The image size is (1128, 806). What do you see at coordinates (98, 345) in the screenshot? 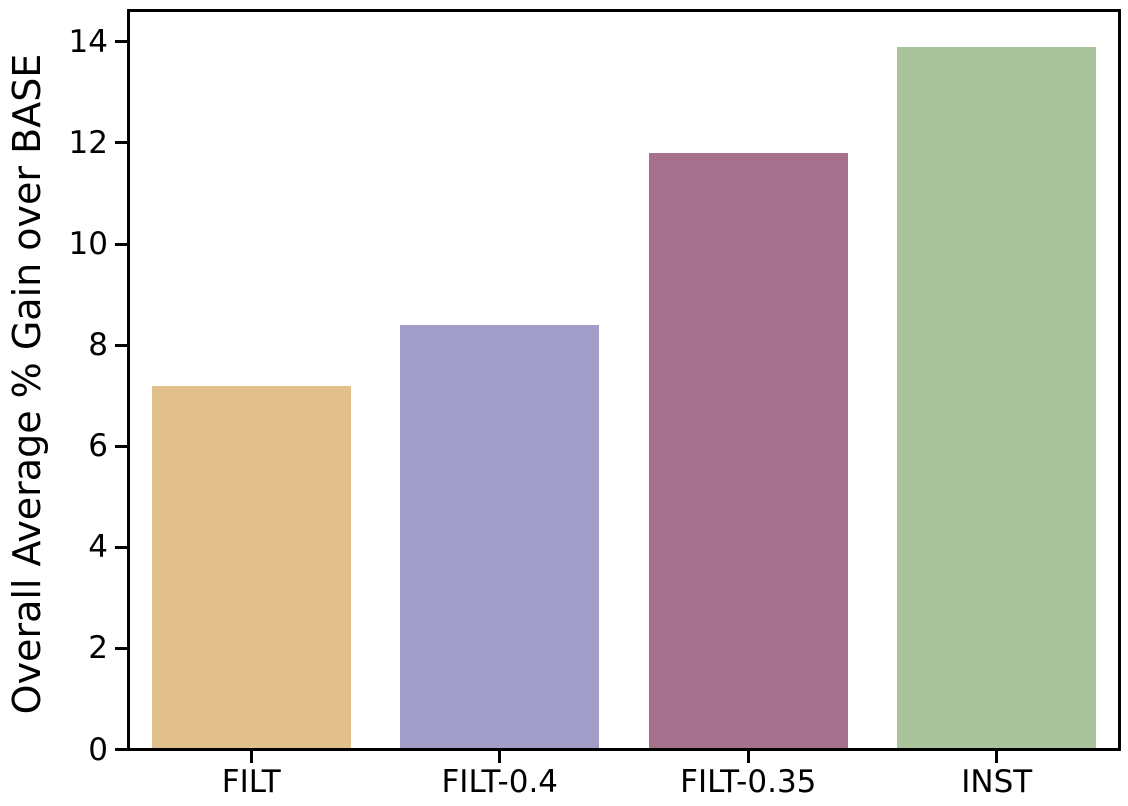
I see `y-tick-label: 8` at bounding box center [98, 345].